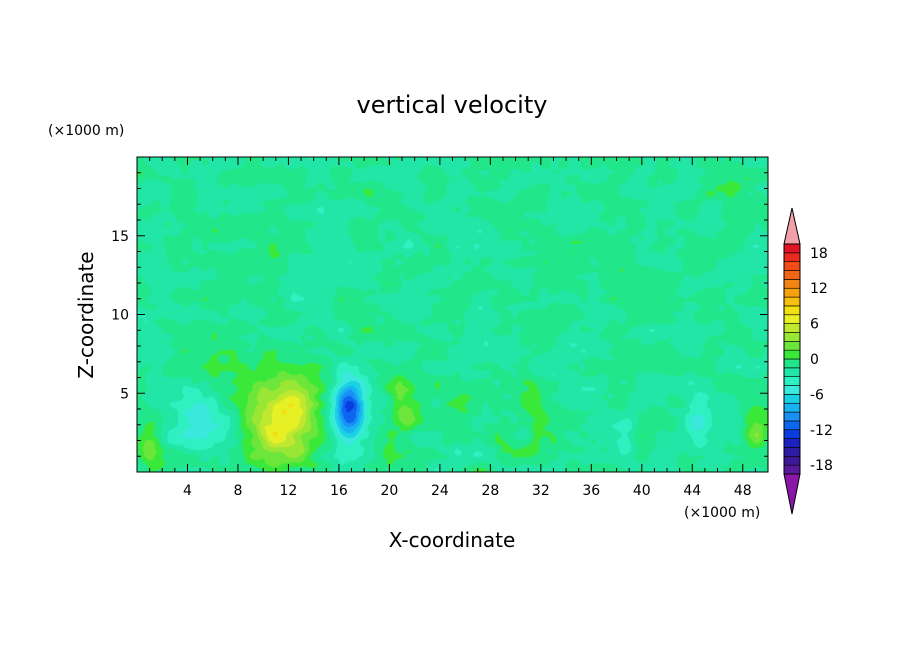  I want to click on colorbar-frame, so click(792, 359).